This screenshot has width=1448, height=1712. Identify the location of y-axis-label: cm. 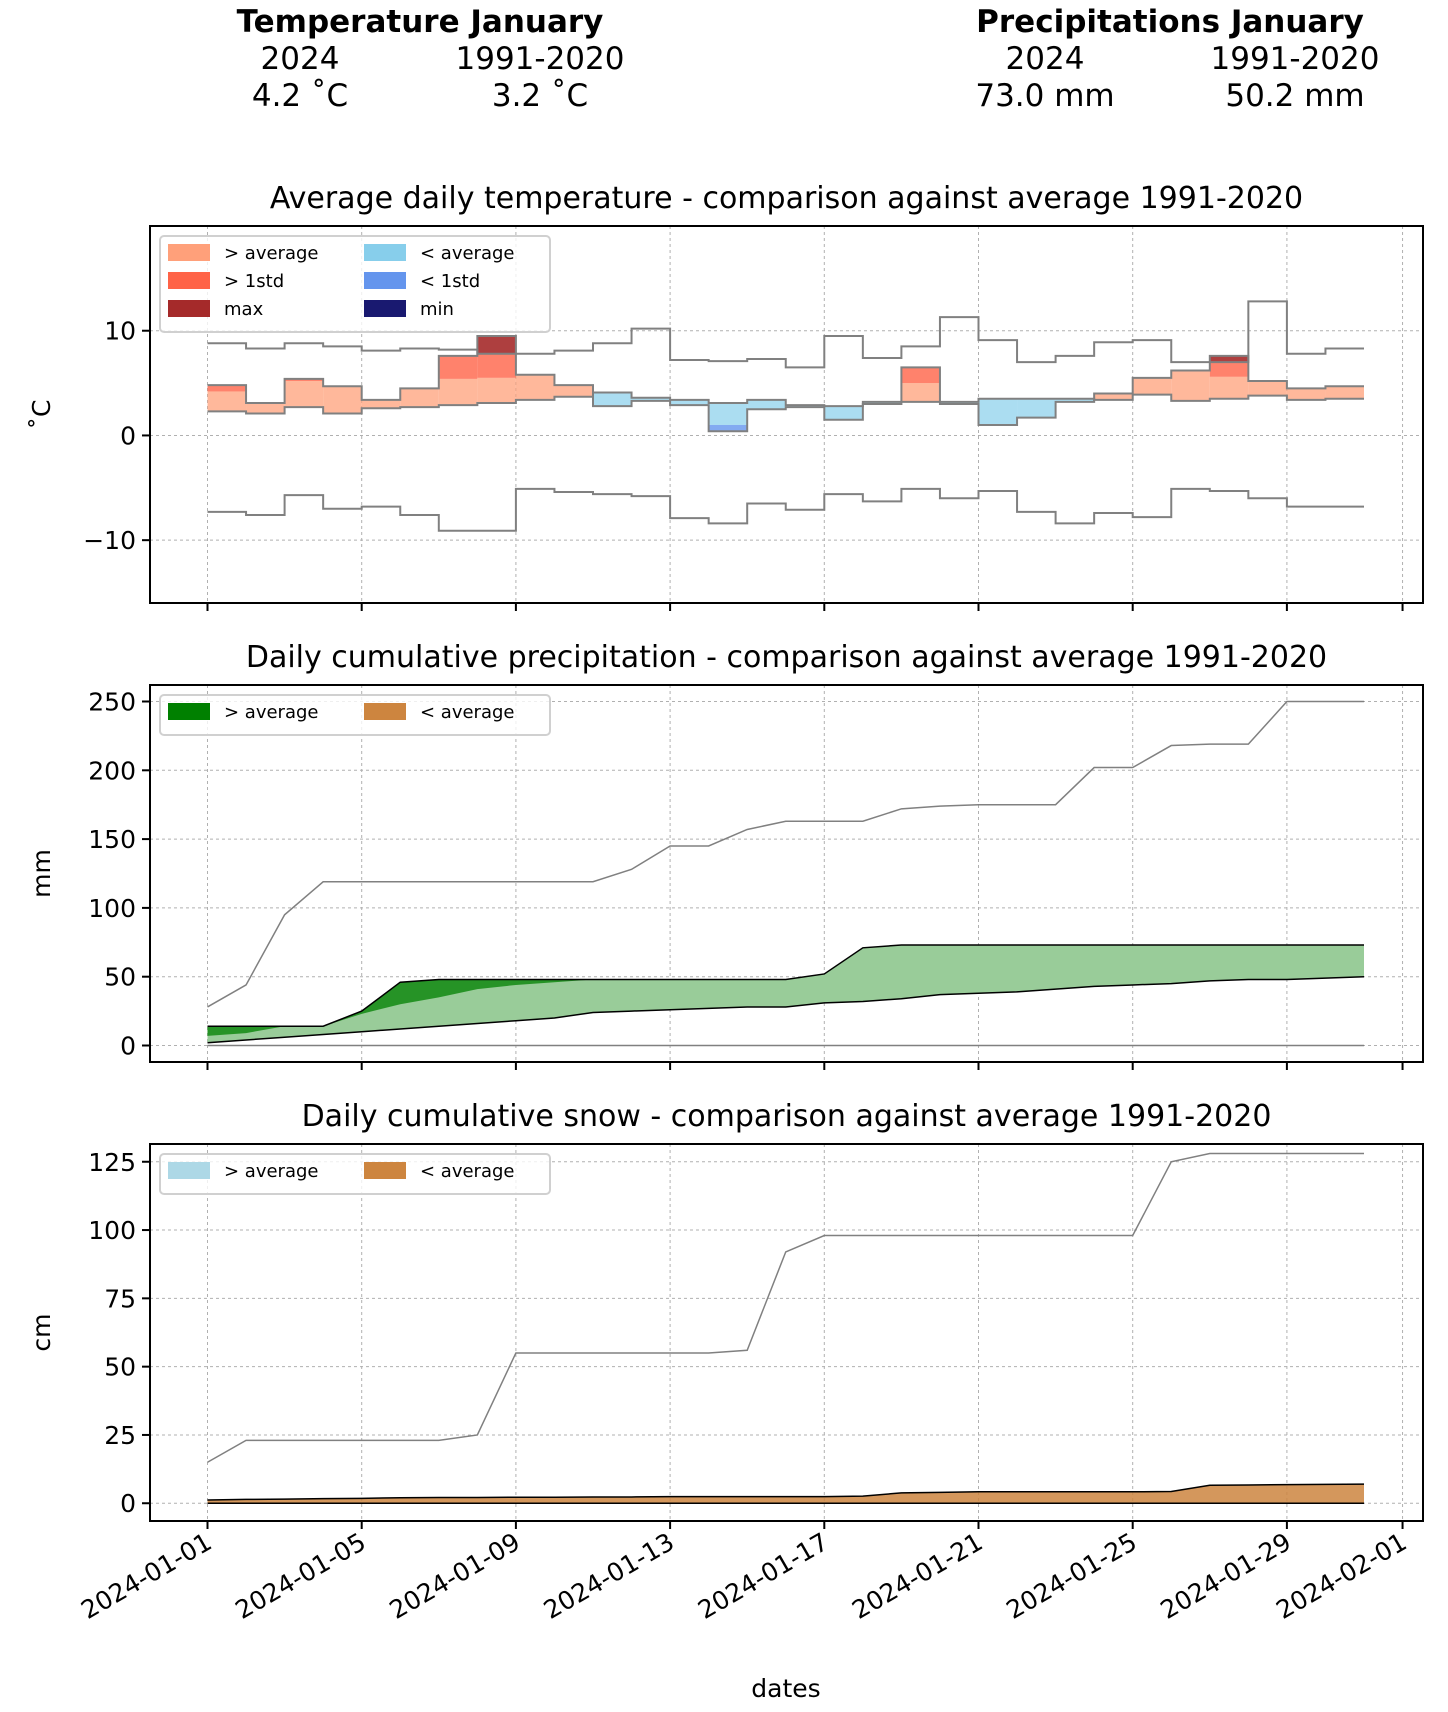
(41, 1332).